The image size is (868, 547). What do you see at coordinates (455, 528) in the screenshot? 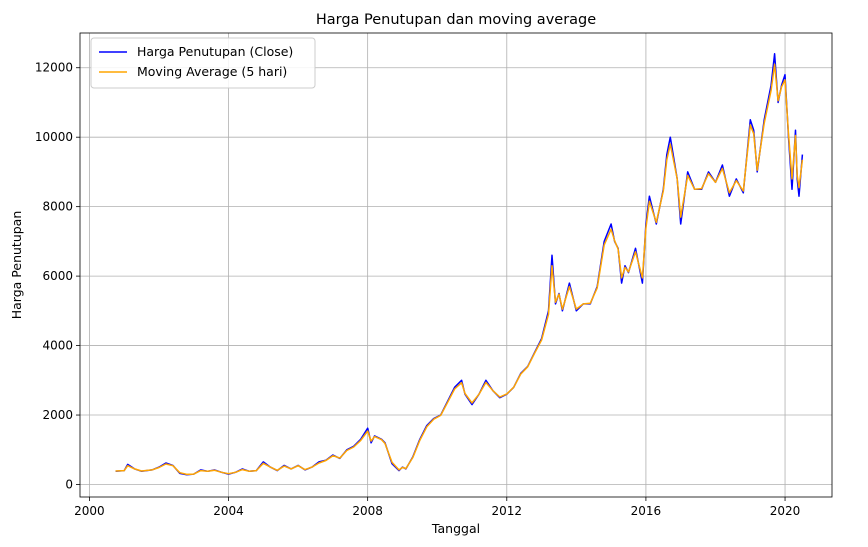
I see `x-axis-label: Tanggal` at bounding box center [455, 528].